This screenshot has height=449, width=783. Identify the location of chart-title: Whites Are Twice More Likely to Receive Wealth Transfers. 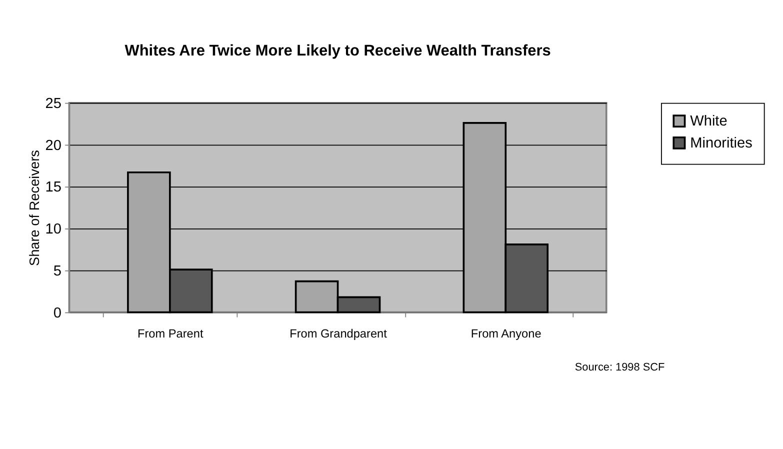
(337, 51).